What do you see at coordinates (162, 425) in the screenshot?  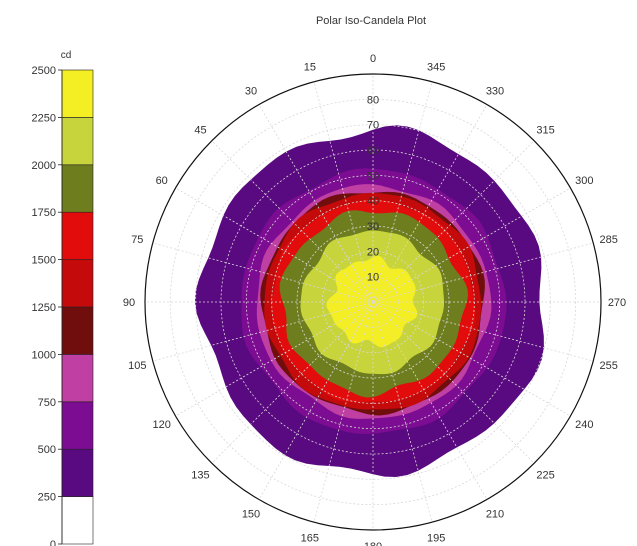 I see `angle-tick-label: 120` at bounding box center [162, 425].